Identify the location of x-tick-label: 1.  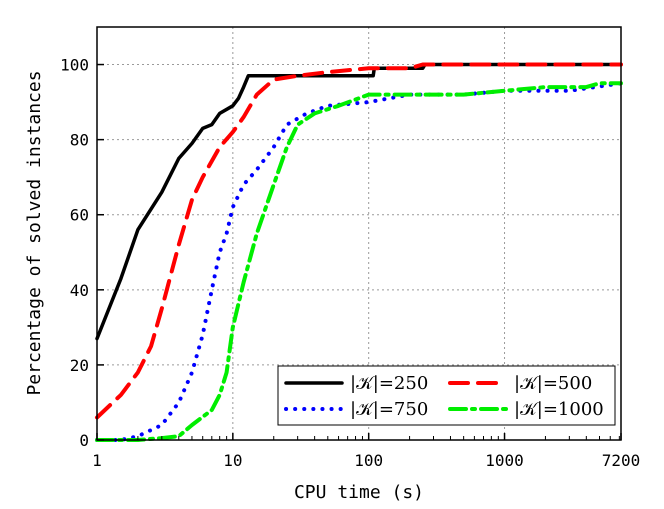
(97, 460).